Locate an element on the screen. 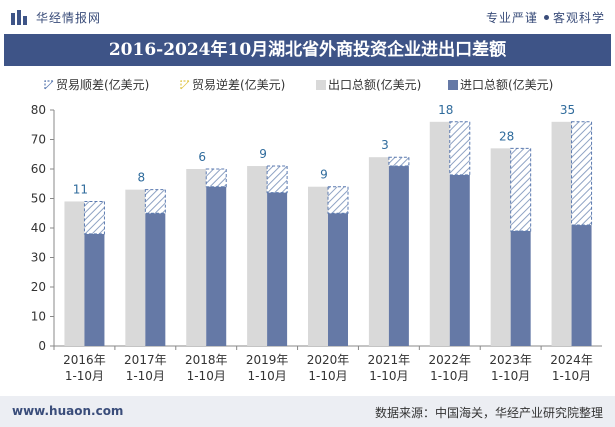 This screenshot has height=427, width=615. data-label-surplus: 11 is located at coordinates (80, 189).